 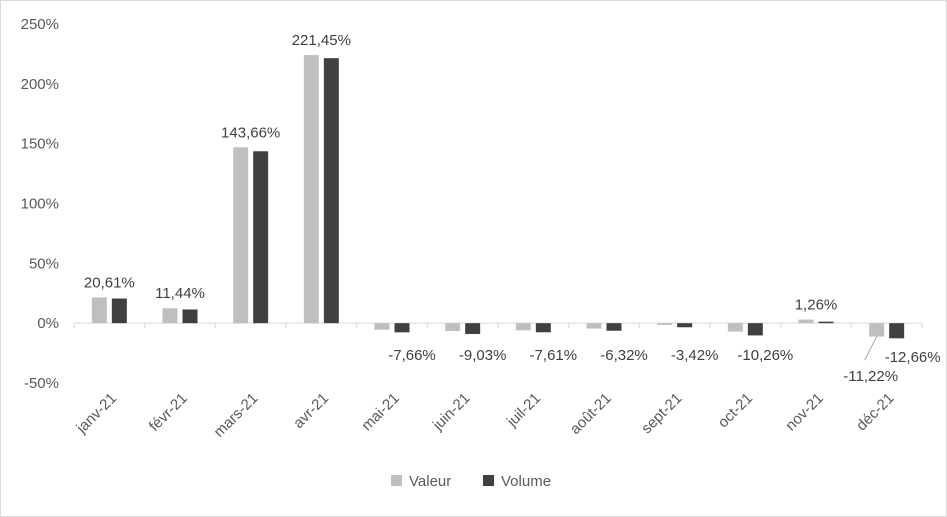 What do you see at coordinates (591, 414) in the screenshot?
I see `x-tick-label: août-21` at bounding box center [591, 414].